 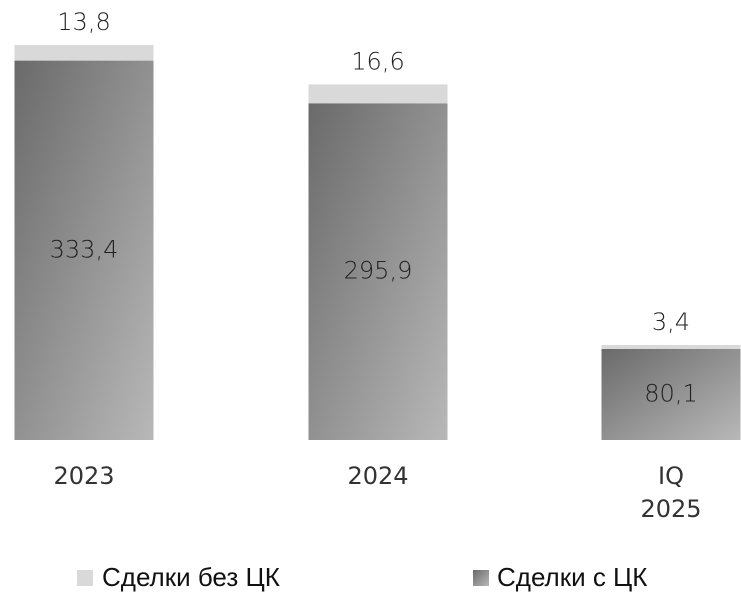 What do you see at coordinates (191, 577) in the screenshot?
I see `legend-label: Сделки без ЦК` at bounding box center [191, 577].